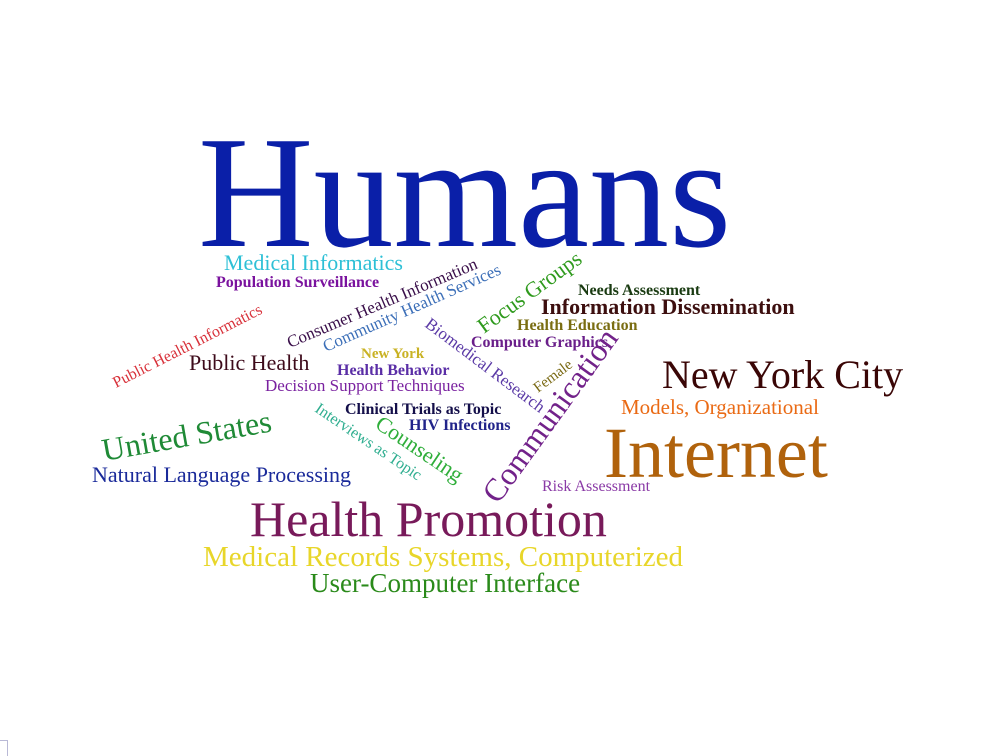  I want to click on word-health-promotion: Health Promotion, so click(428, 519).